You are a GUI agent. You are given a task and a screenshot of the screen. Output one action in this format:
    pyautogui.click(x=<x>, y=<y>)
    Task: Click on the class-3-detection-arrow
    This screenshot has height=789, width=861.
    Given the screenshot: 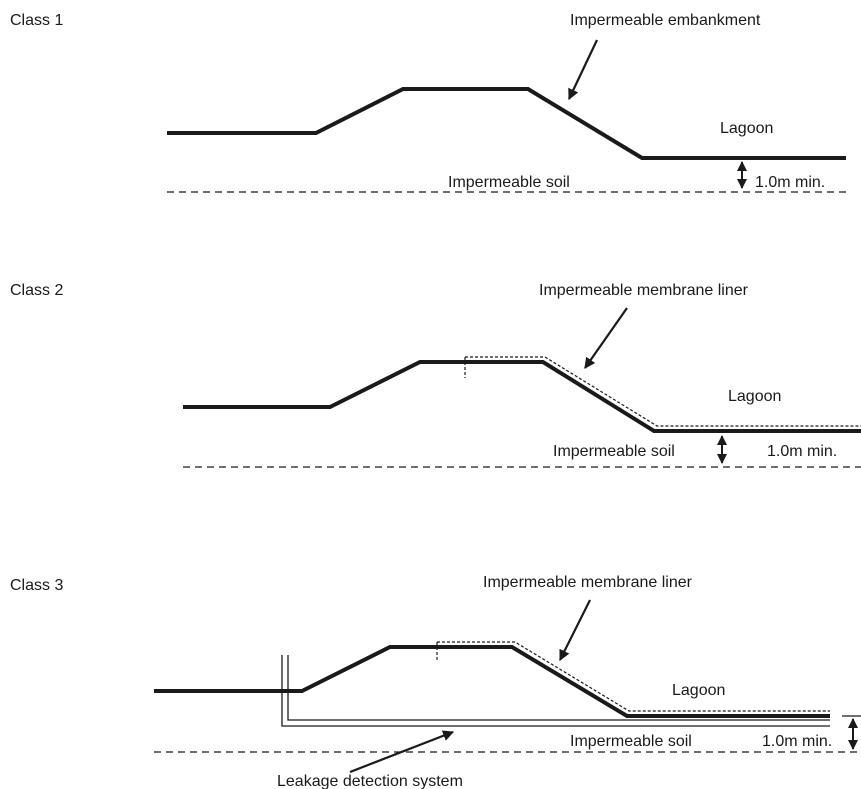 What is the action you would take?
    pyautogui.click(x=402, y=752)
    